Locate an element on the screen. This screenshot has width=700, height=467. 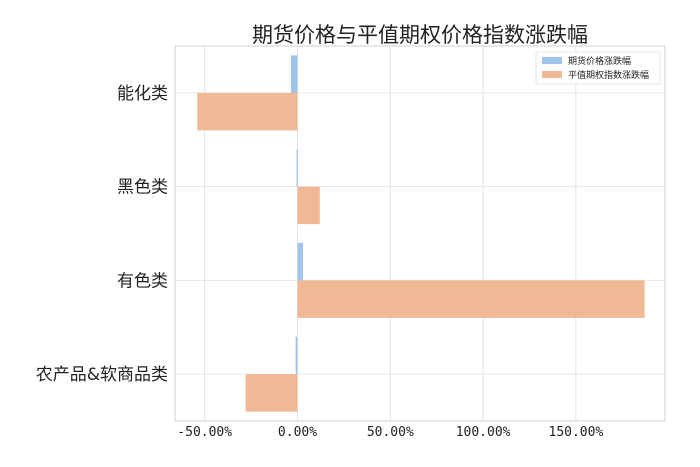
x-tick-label: 0.00% is located at coordinates (297, 432).